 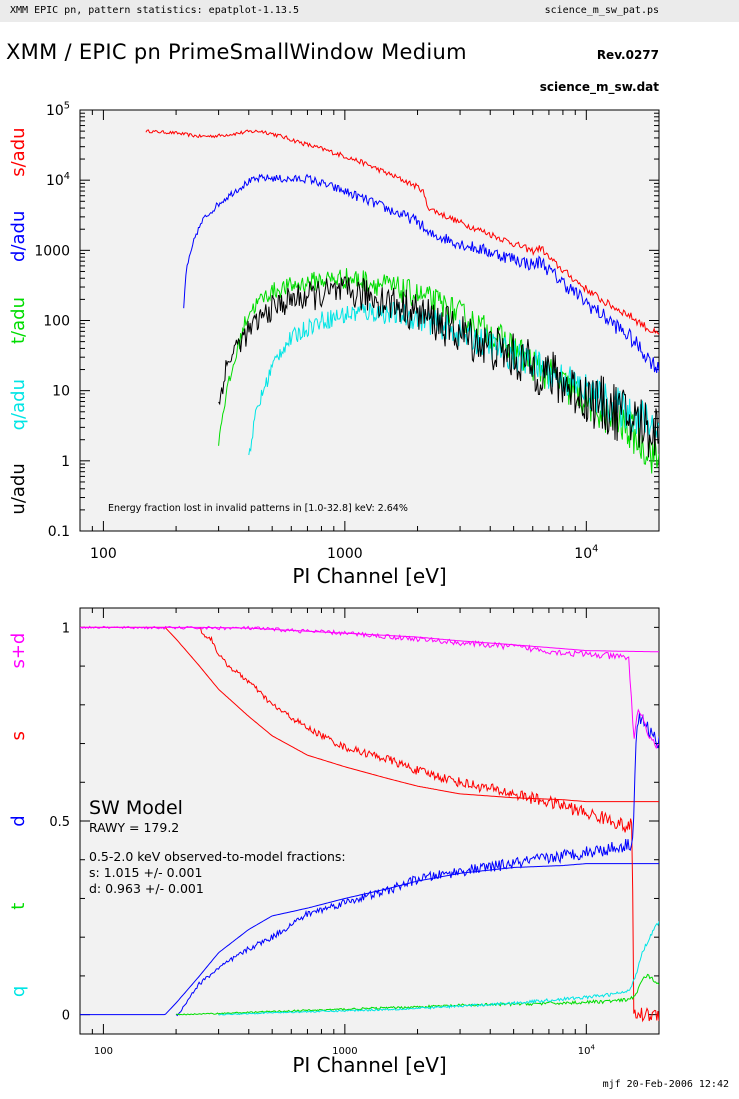 I want to click on y-tick-label: 10⁵, so click(x=58, y=110).